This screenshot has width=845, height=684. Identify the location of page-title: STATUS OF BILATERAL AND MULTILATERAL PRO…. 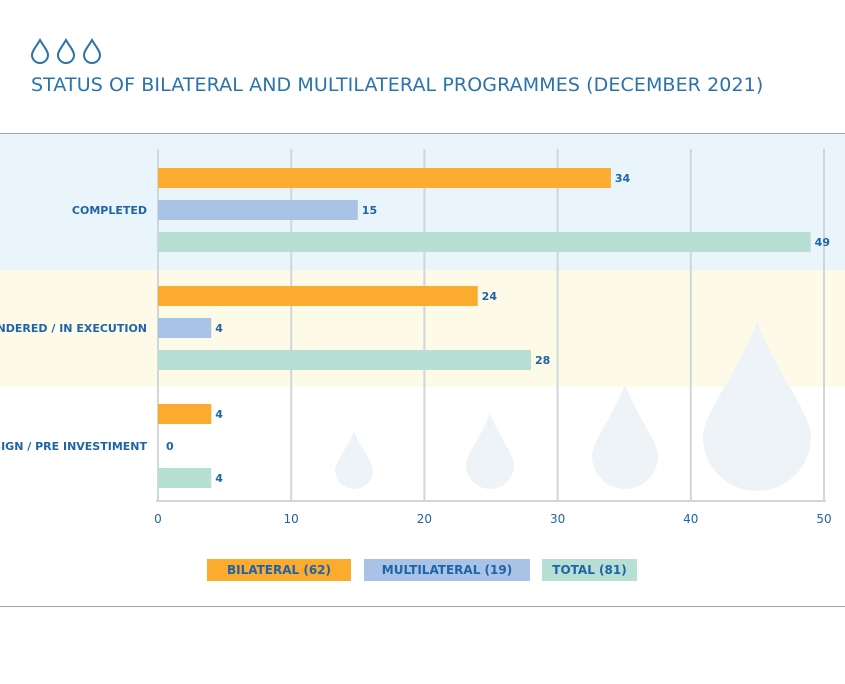
(397, 85).